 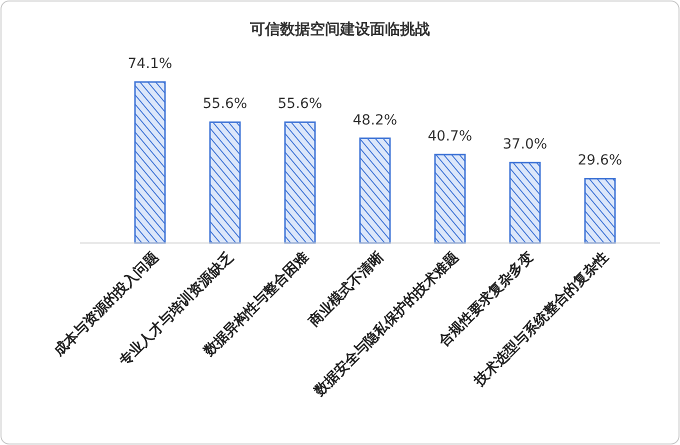 What do you see at coordinates (450, 136) in the screenshot?
I see `data-label: 40.7%` at bounding box center [450, 136].